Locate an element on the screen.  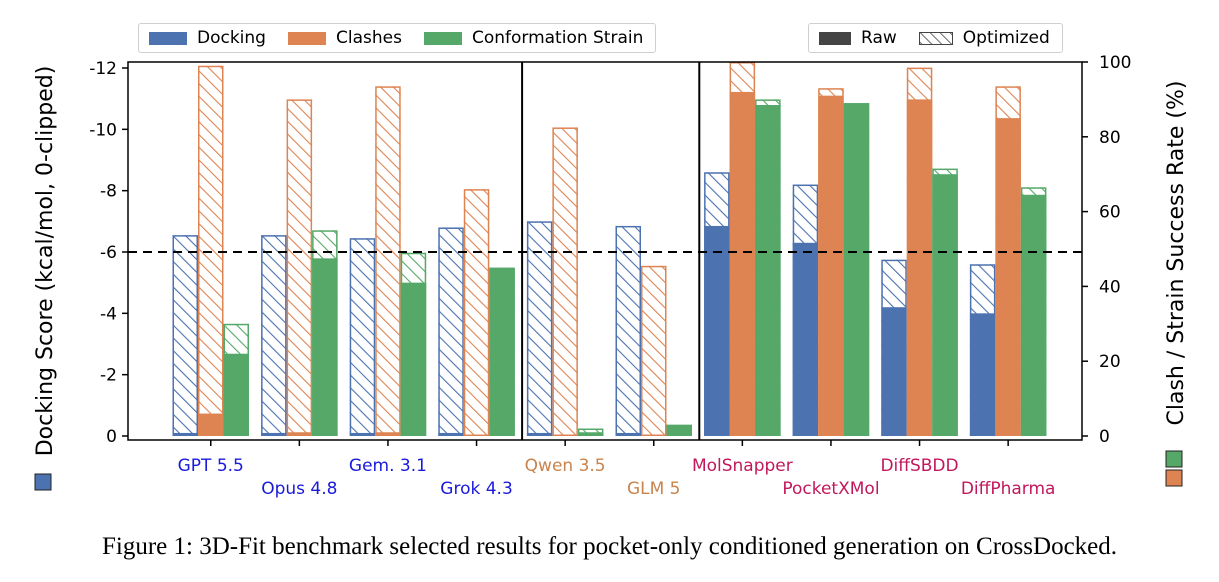
series-legend: Docking Clashes Conformation Strain is located at coordinates (397, 38).